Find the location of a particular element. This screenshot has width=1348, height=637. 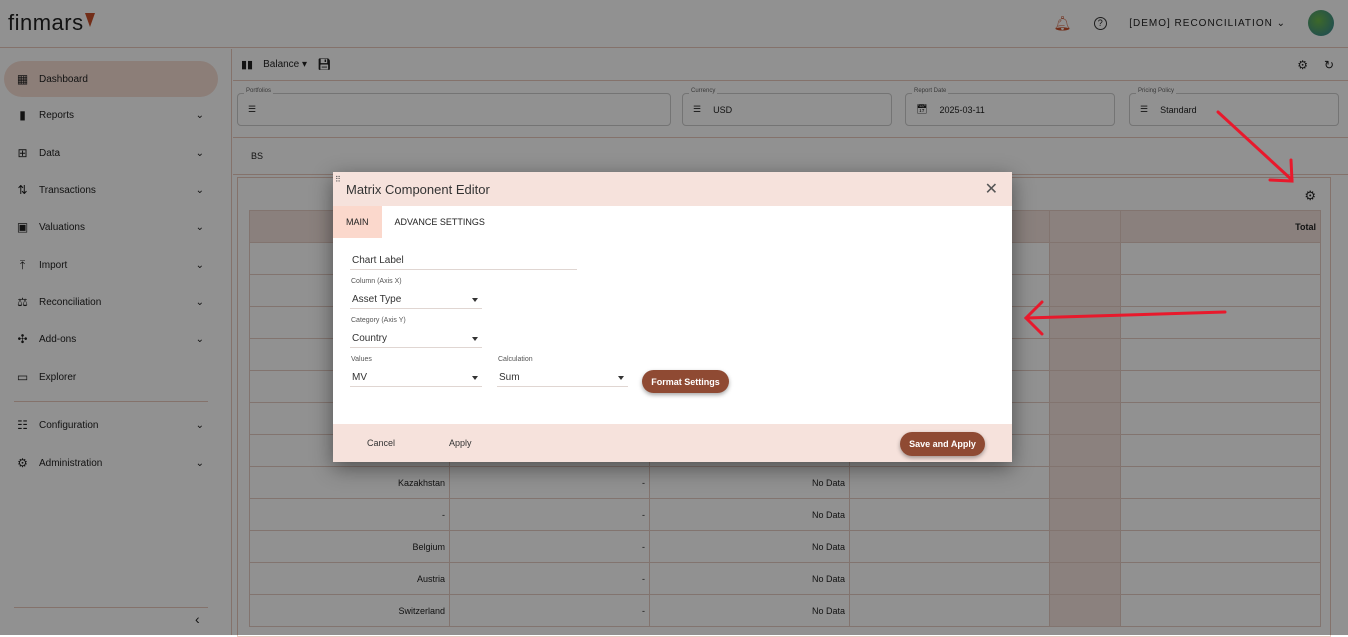

filter-label: Report Date is located at coordinates (930, 91).